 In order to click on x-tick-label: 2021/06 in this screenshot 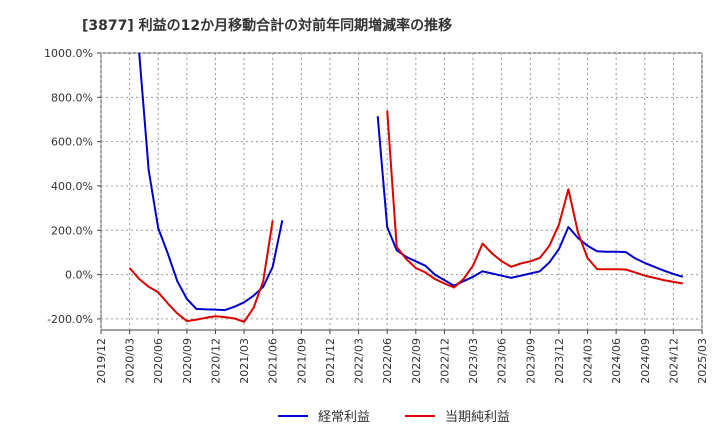, I will do `click(273, 361)`.